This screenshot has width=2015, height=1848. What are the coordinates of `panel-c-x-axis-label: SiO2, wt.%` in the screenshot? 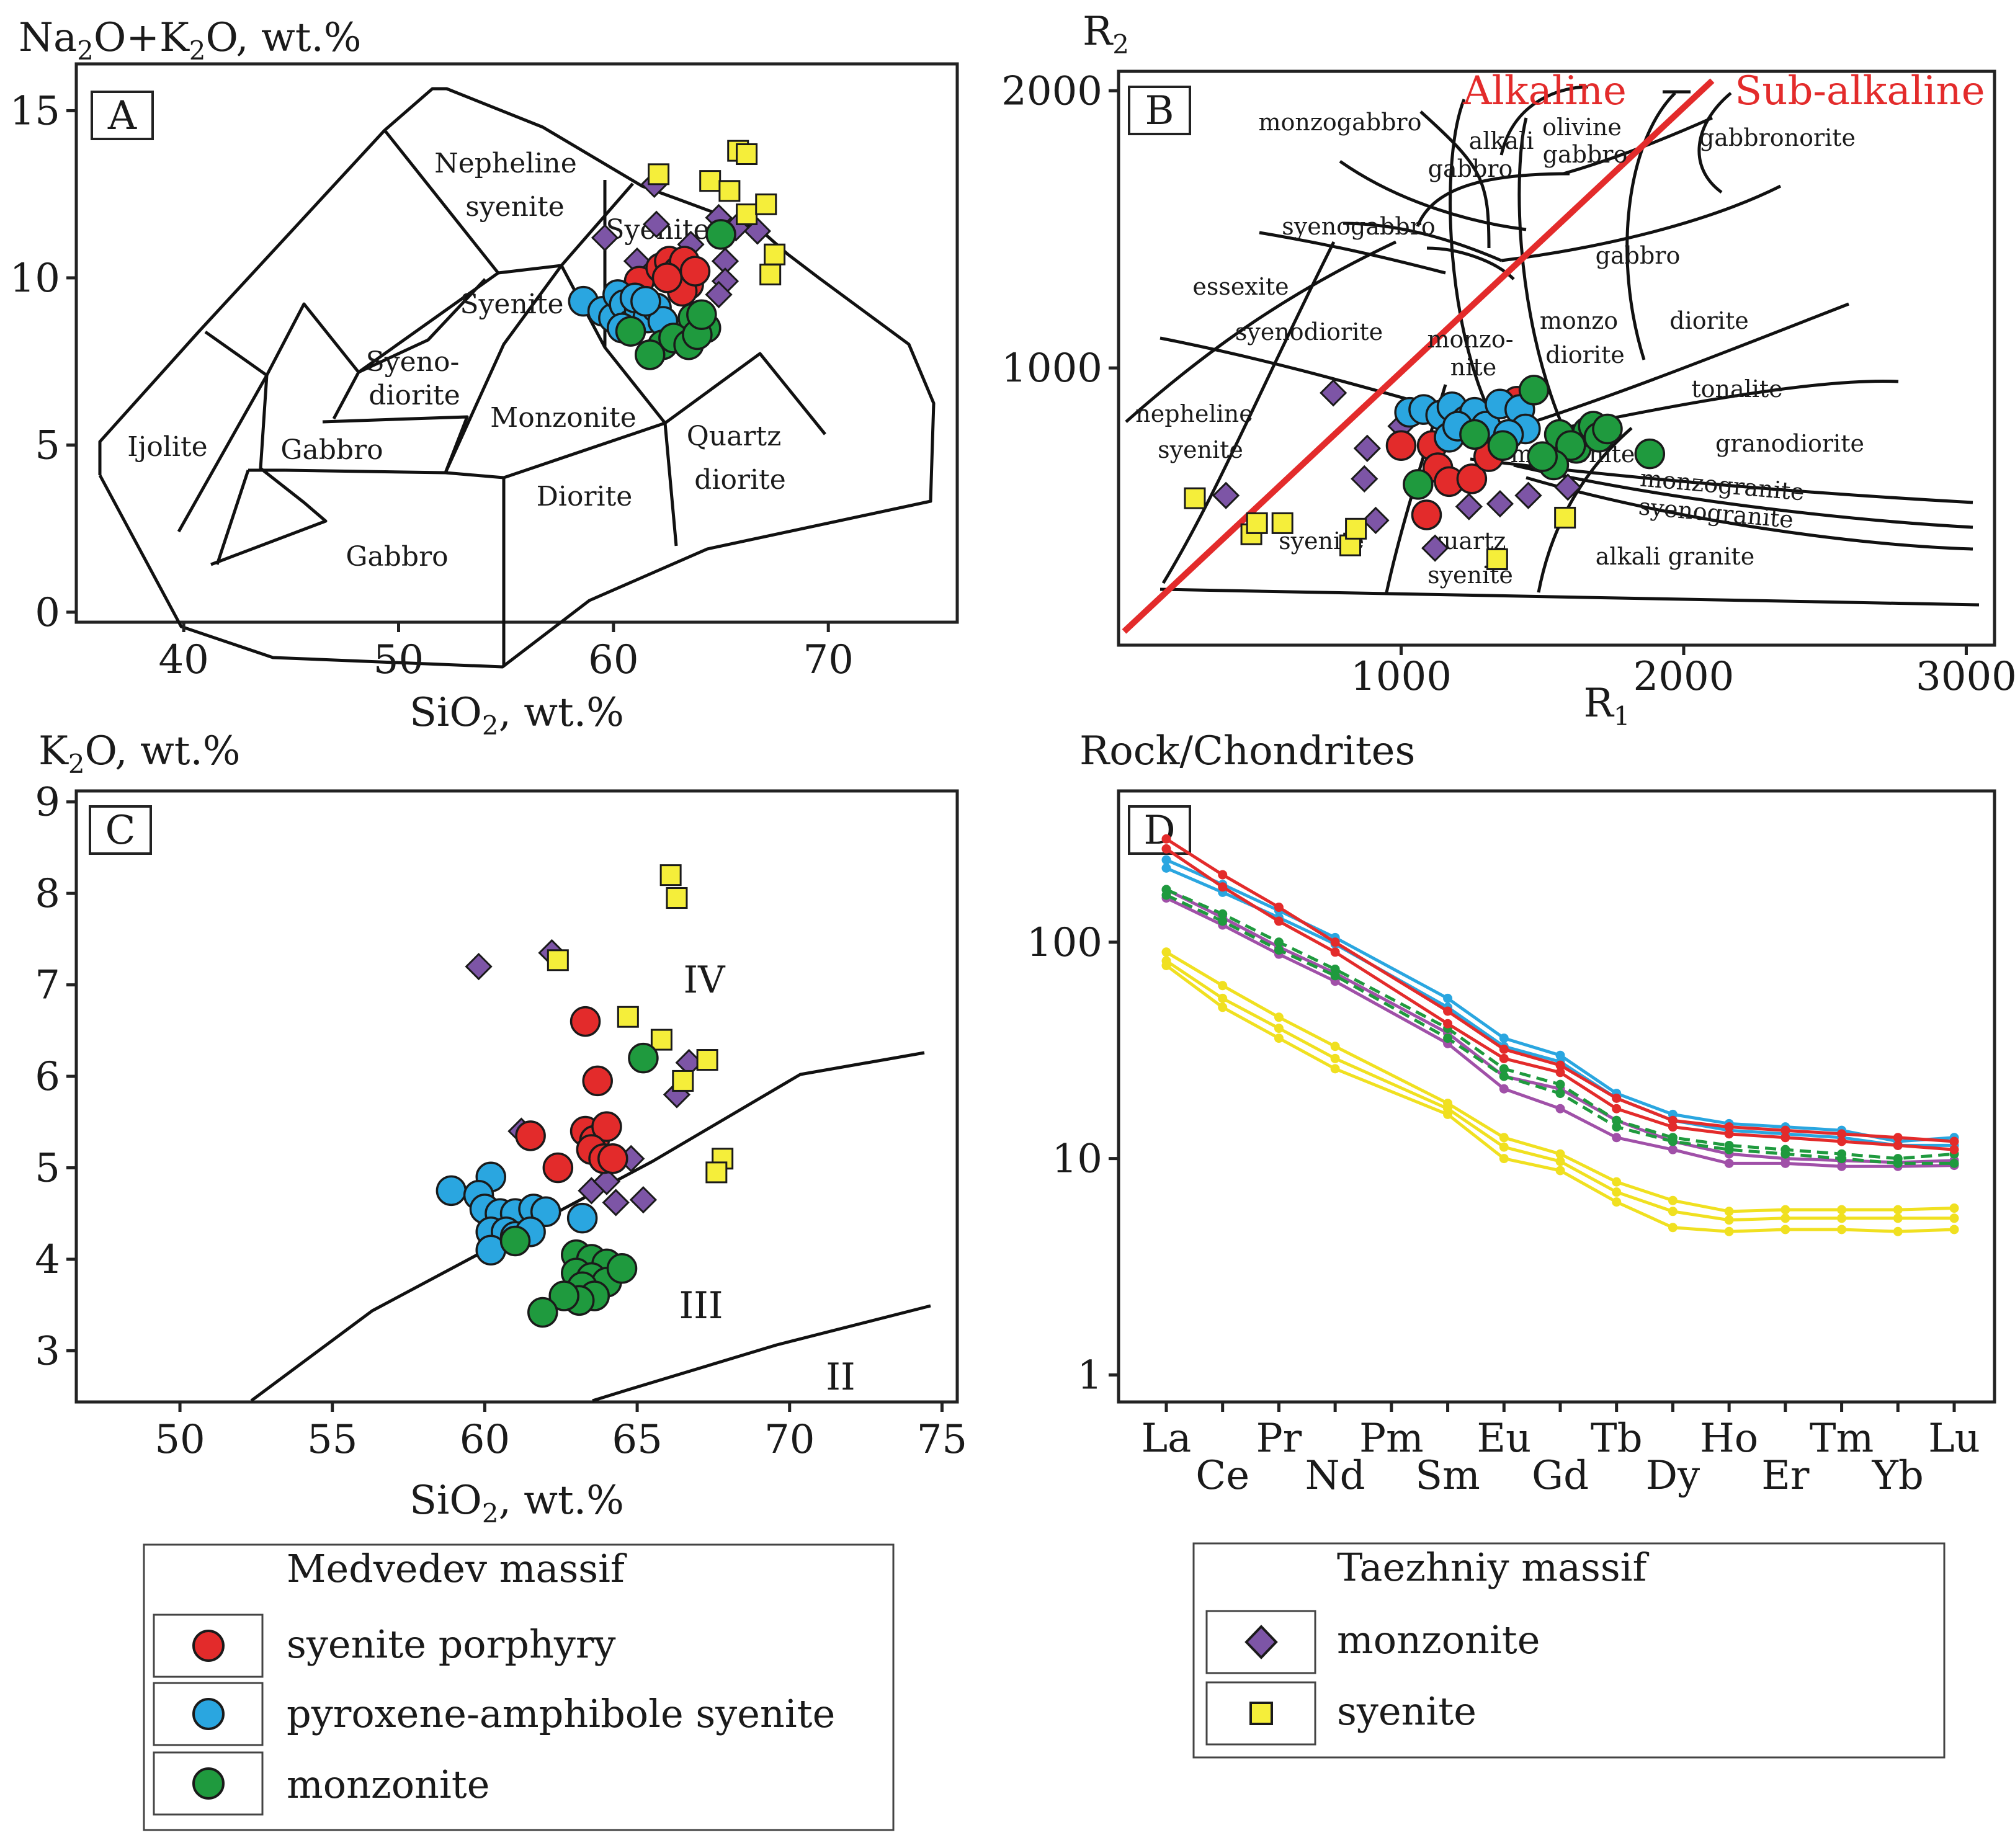 It's located at (516, 1503).